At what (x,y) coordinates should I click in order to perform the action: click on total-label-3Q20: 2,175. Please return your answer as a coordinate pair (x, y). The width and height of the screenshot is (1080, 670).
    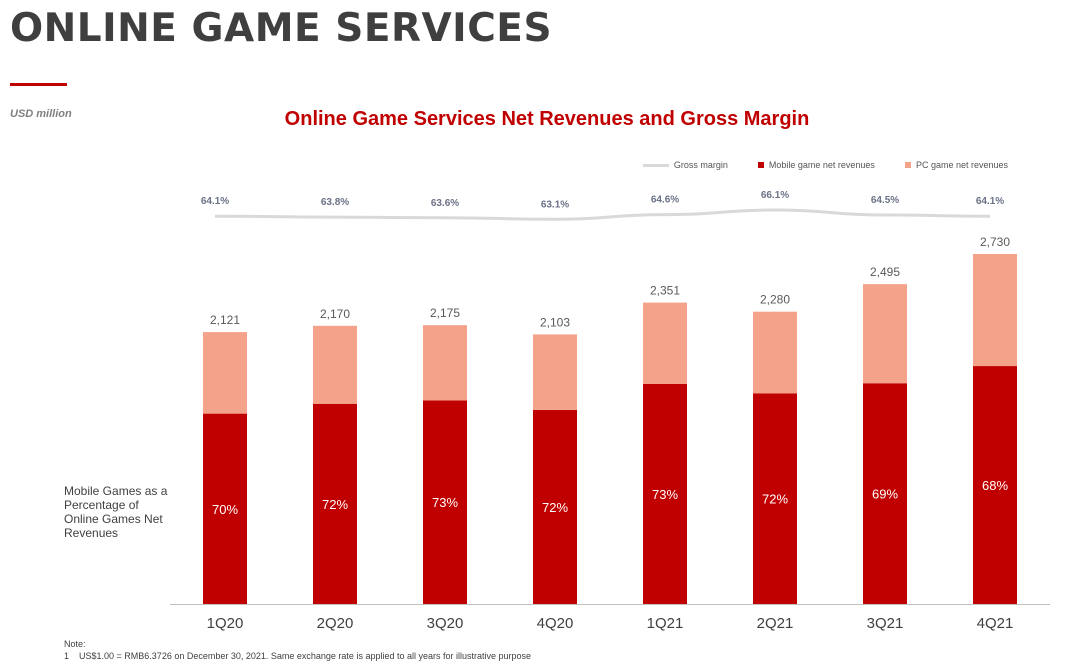
    Looking at the image, I should click on (445, 313).